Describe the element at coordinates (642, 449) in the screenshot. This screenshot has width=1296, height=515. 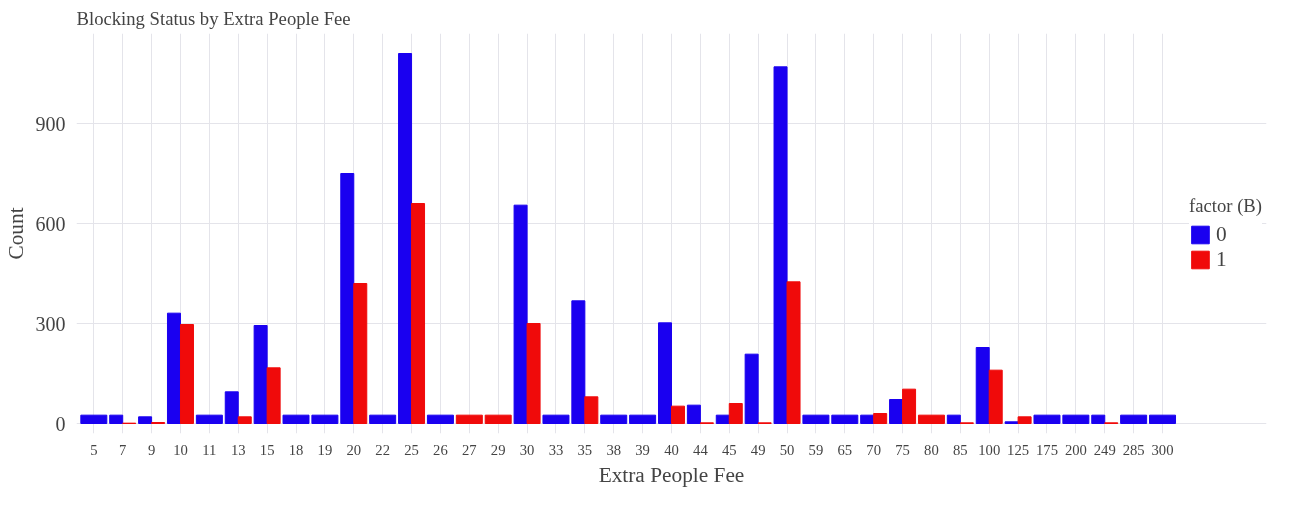
I see `x-tick-label: 39` at that location.